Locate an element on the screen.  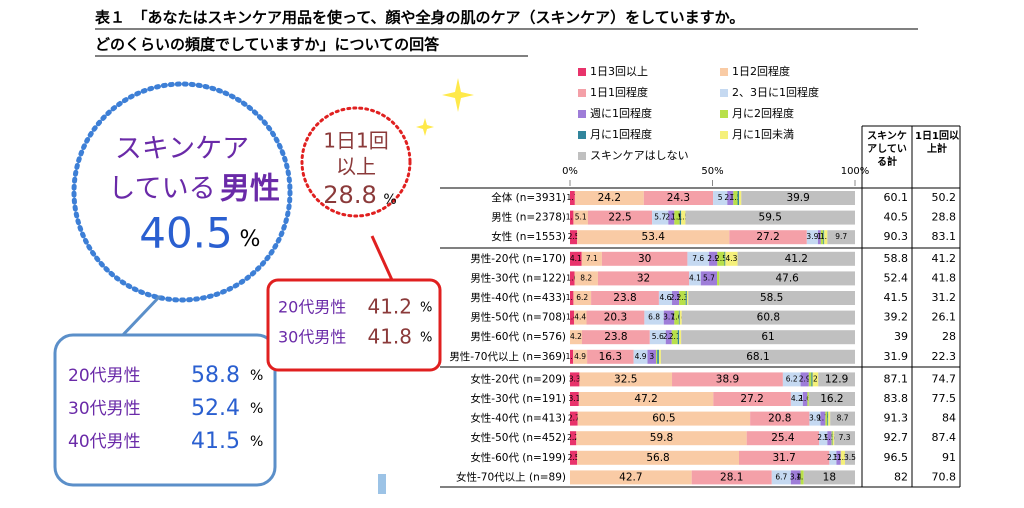
data-label: 1.2 is located at coordinates (572, 297).